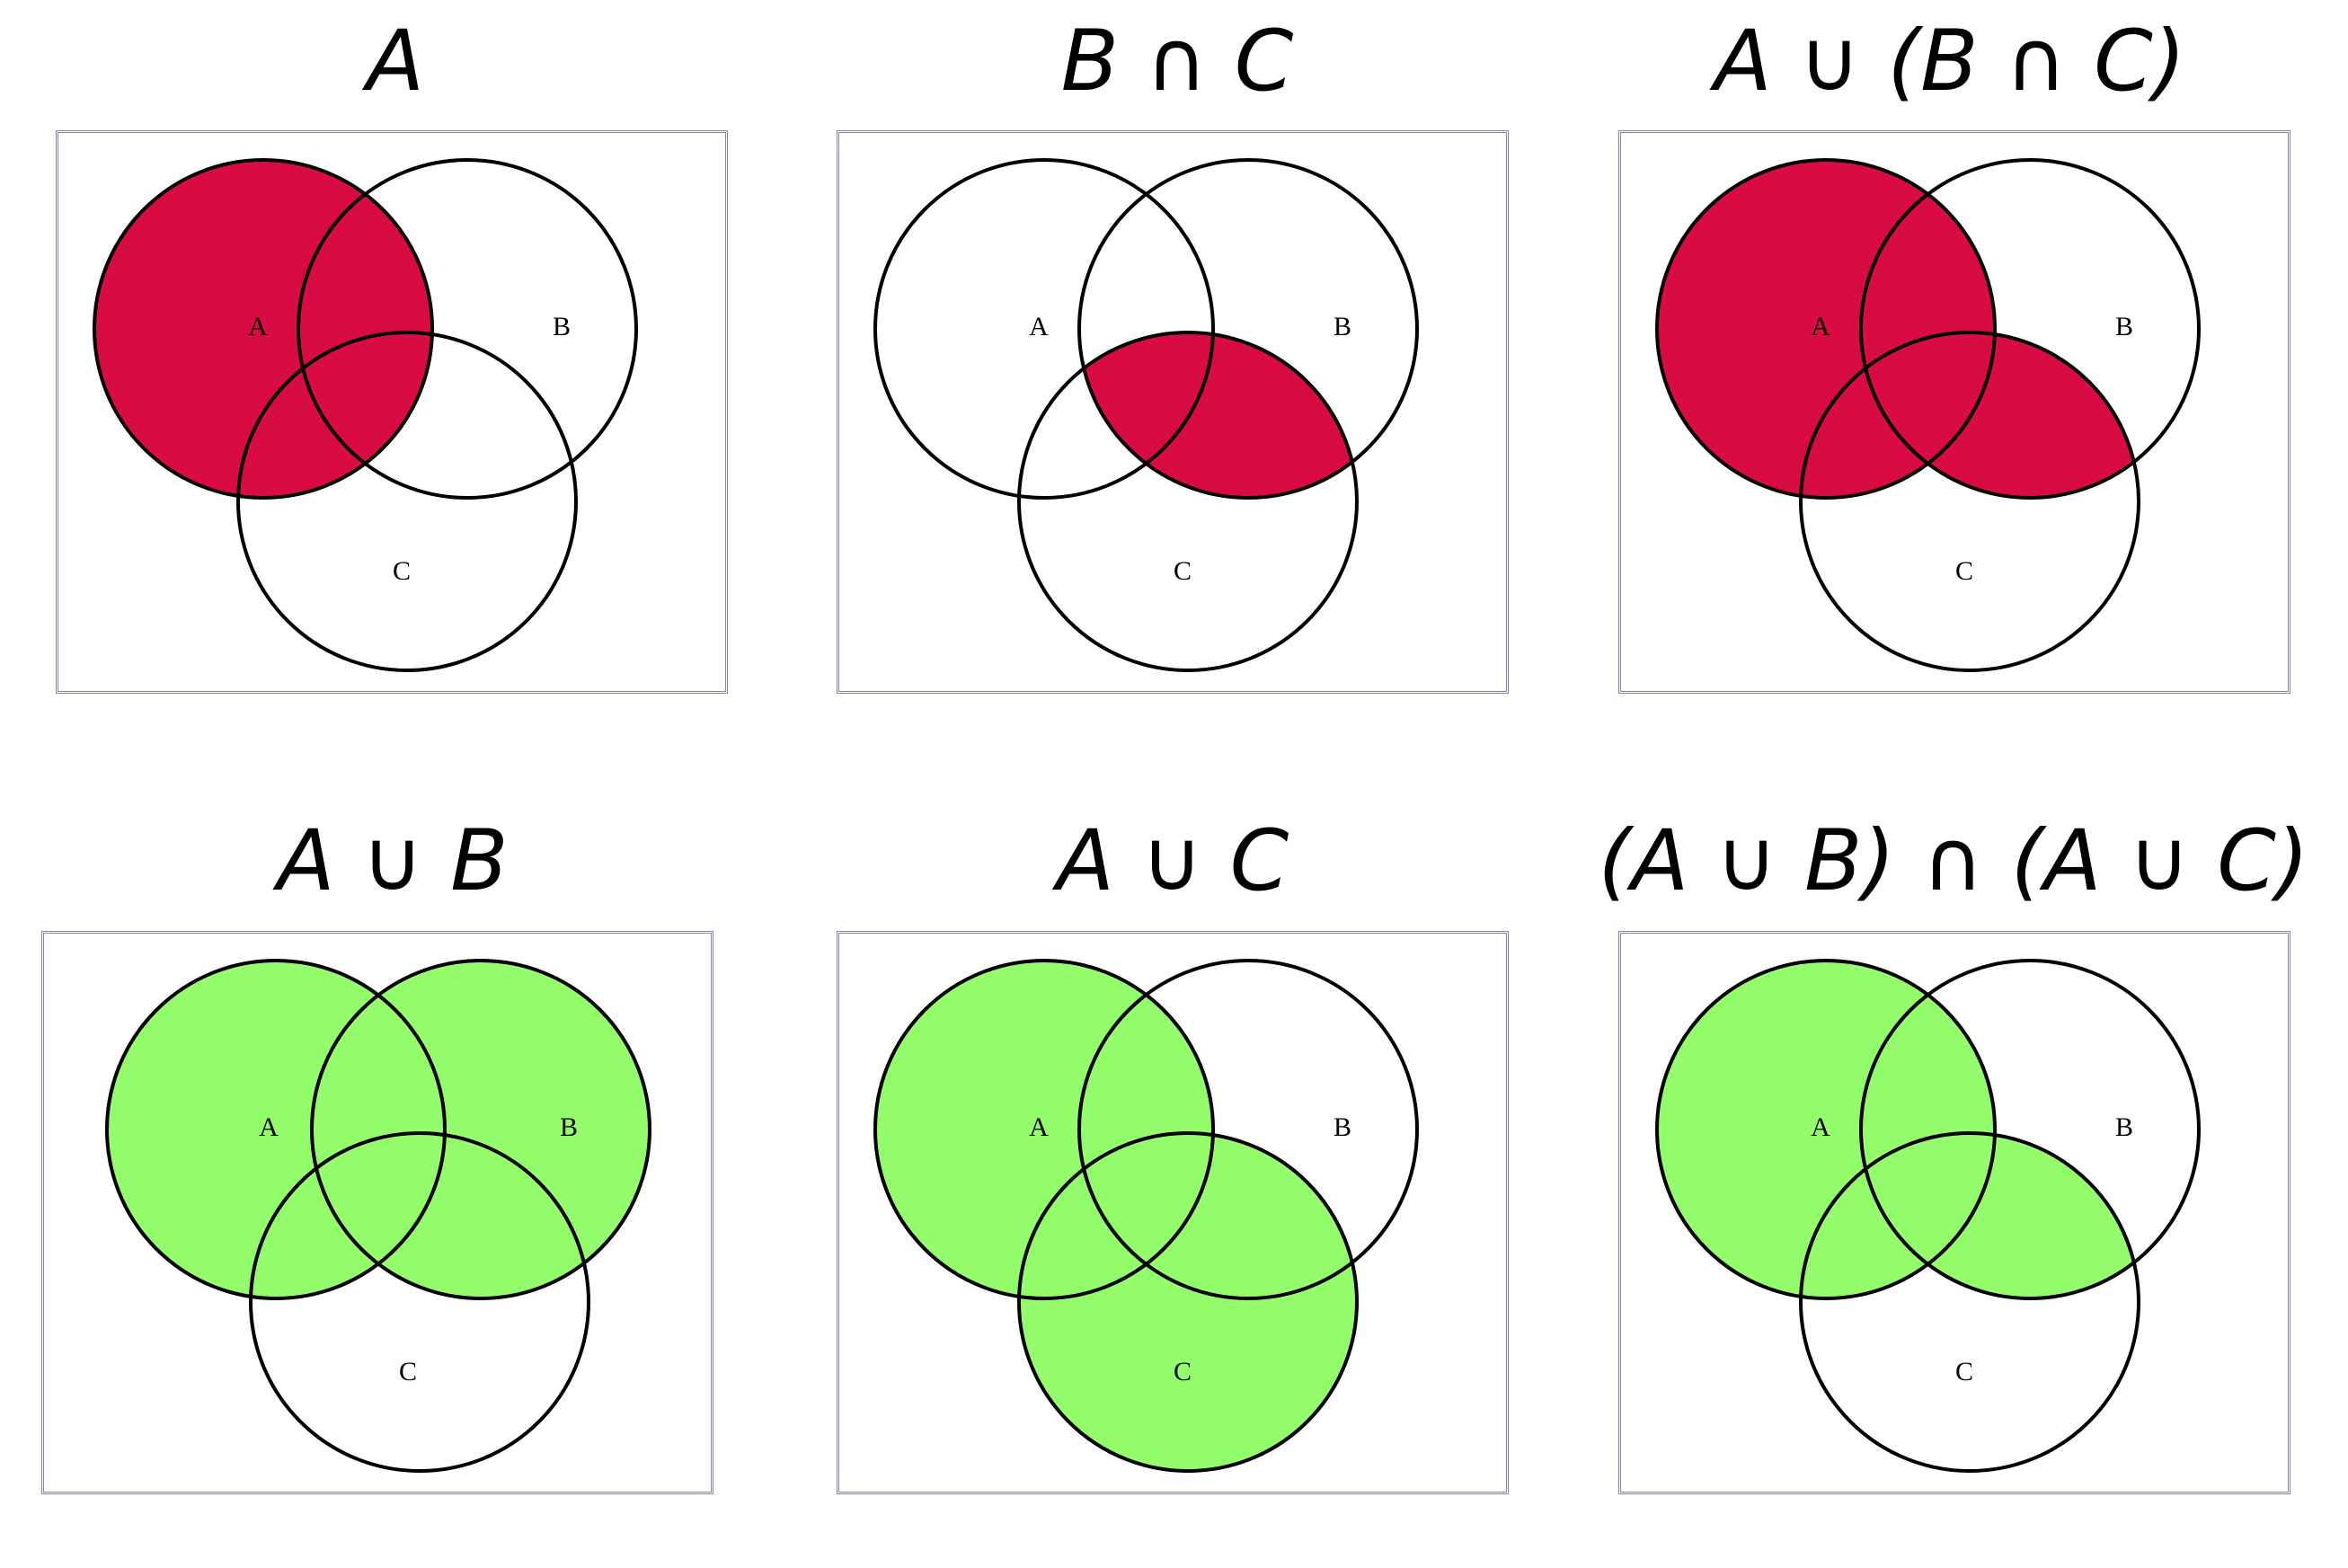 This screenshot has height=1568, width=2348. Describe the element at coordinates (1177, 62) in the screenshot. I see `panel-title: B ∩ C` at that location.